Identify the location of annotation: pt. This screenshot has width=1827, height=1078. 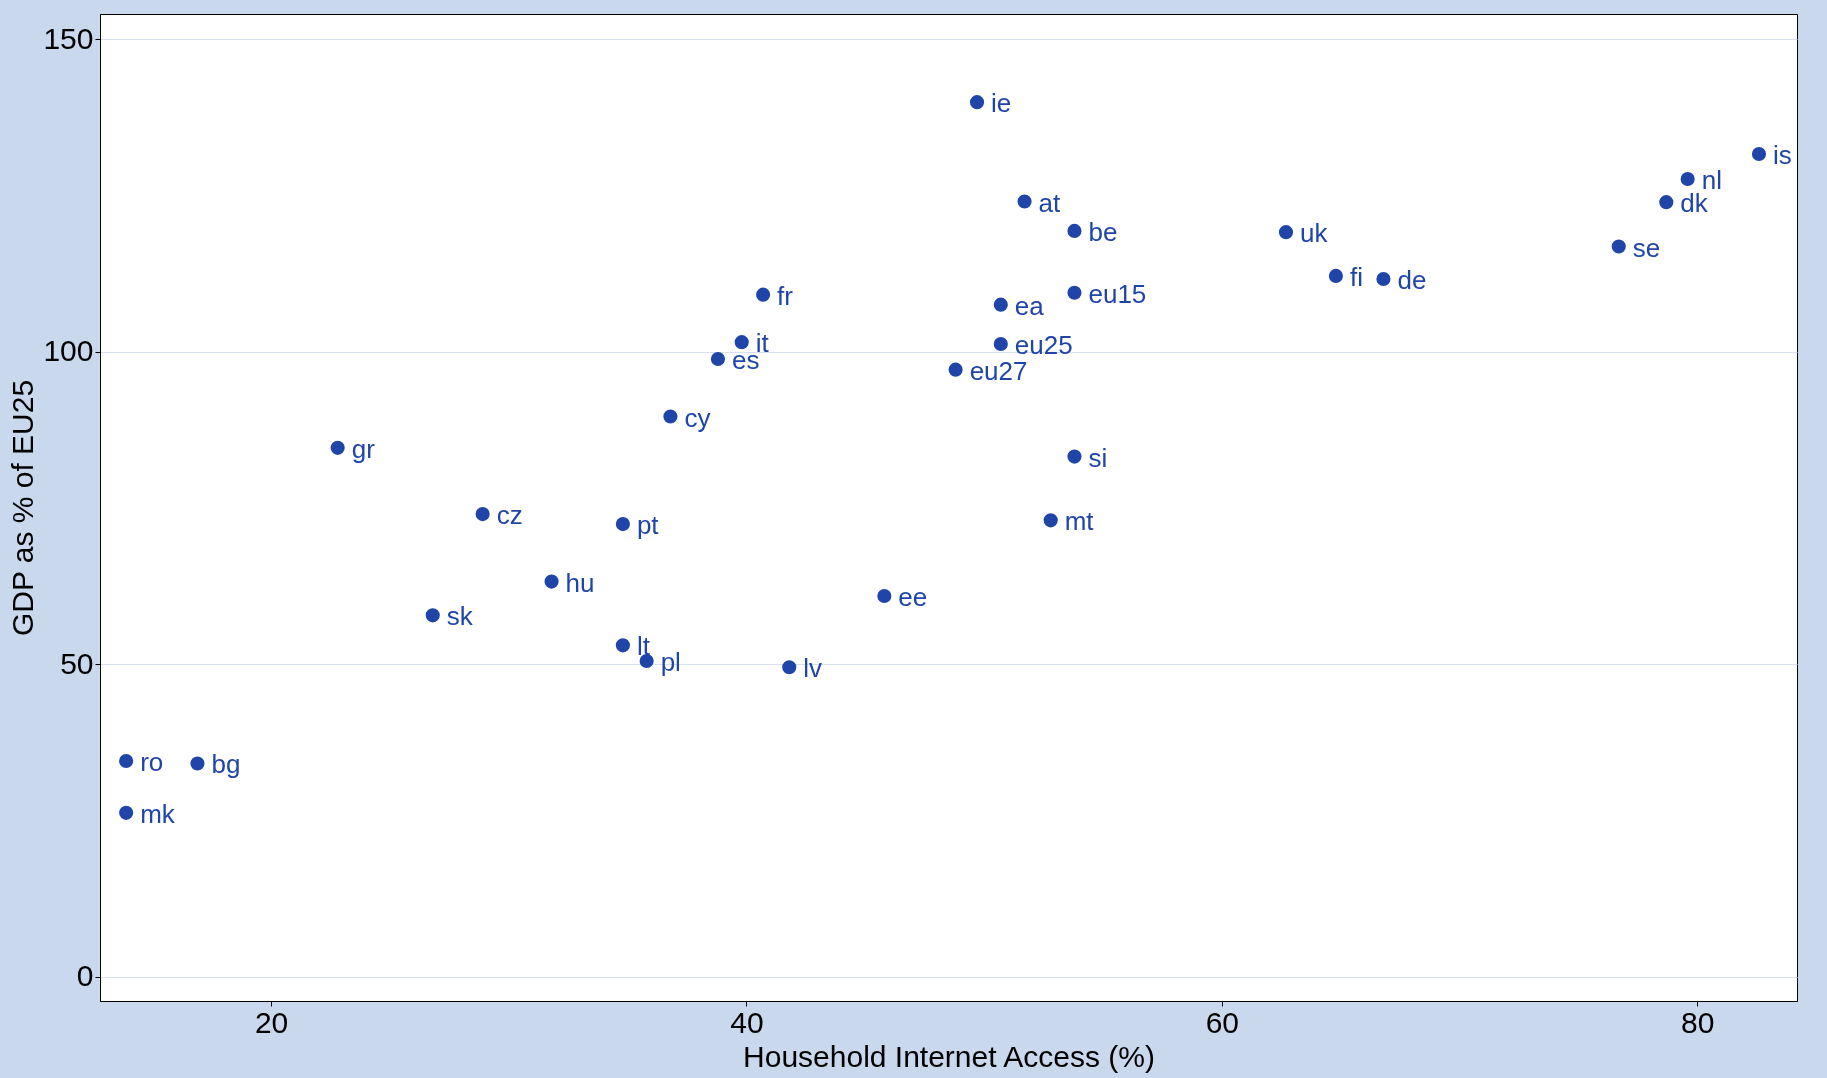
(648, 525).